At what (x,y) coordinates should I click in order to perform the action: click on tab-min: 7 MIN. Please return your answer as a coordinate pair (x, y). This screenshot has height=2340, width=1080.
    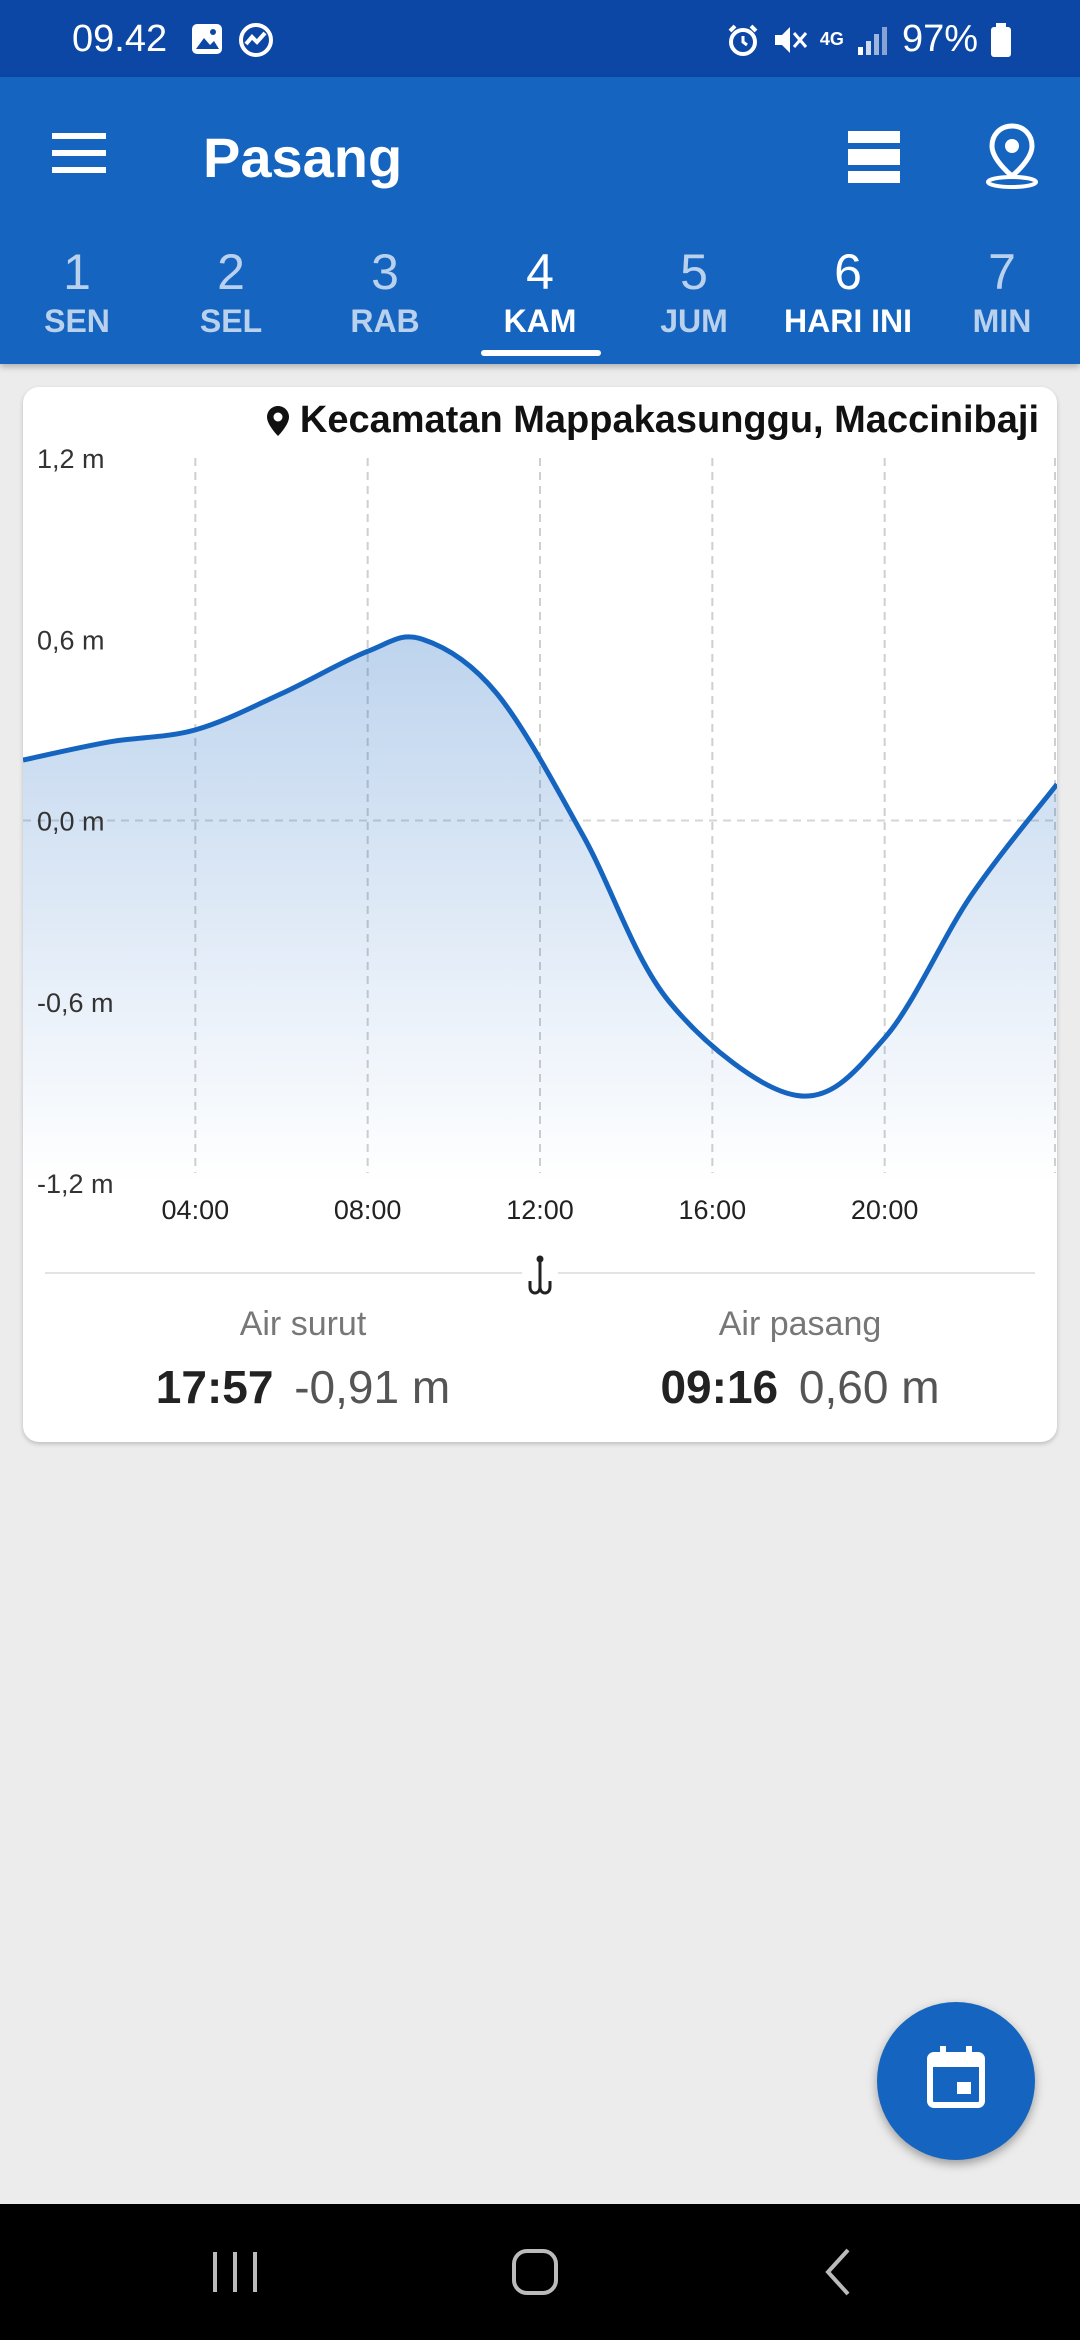
    Looking at the image, I should click on (1002, 300).